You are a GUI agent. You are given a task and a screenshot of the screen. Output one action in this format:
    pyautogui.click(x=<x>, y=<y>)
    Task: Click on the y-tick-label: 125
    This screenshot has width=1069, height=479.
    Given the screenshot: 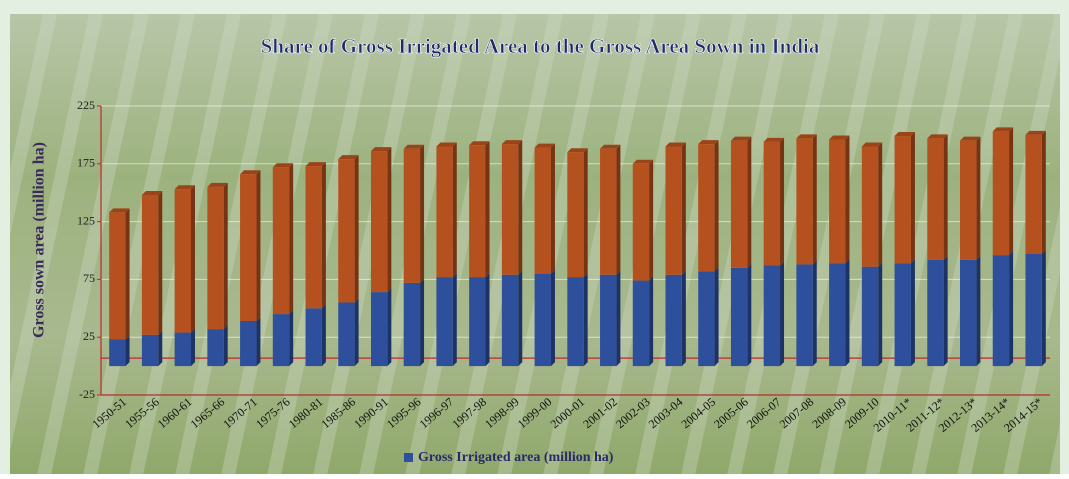 What is the action you would take?
    pyautogui.click(x=86, y=220)
    